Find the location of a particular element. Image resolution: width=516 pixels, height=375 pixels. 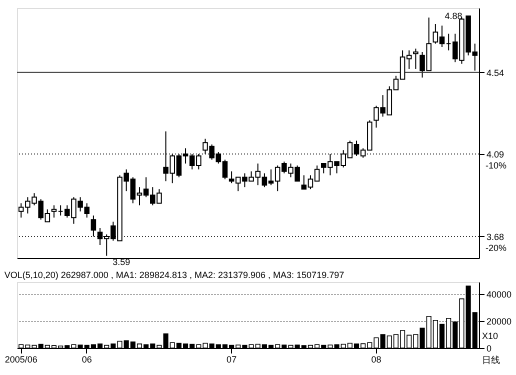

chart-title: VOL(5,10,20) 262987.000 , MA1: 289824.813 , MA2: 231379.906 , MA3: 150719.797 is located at coordinates (174, 275).